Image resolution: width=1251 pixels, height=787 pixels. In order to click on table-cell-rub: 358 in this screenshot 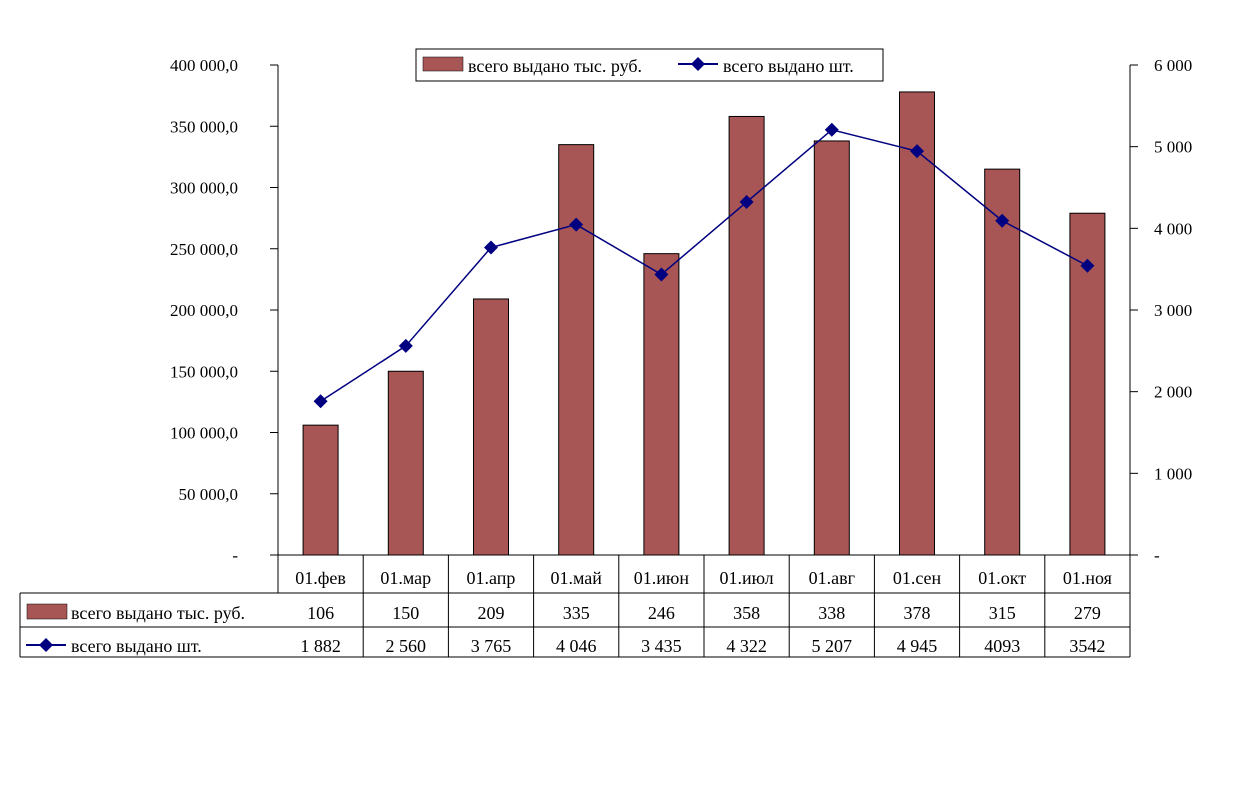, I will do `click(746, 613)`.